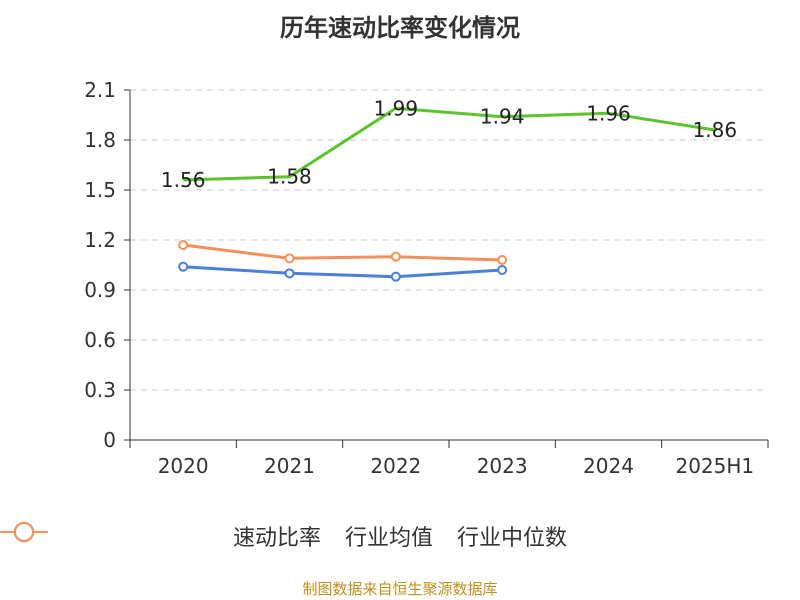  Describe the element at coordinates (160, 536) in the screenshot. I see `legend-item-quick-ratio: 速动比率` at that location.